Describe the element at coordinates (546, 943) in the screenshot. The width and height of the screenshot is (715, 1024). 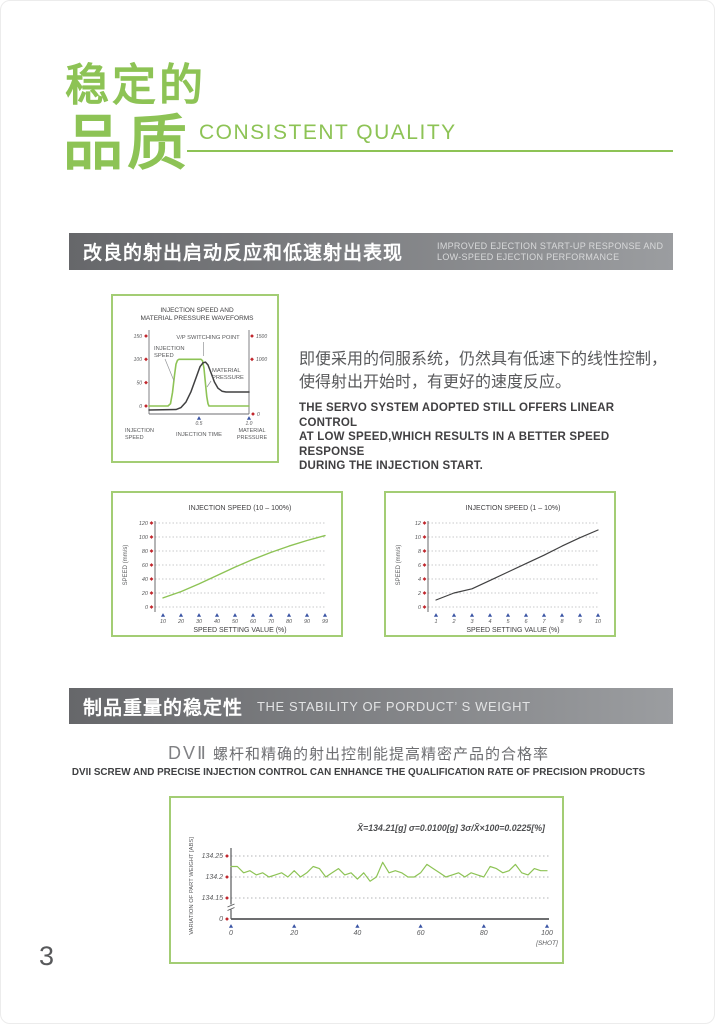
I see `svg-text: [SHOT]` at that location.